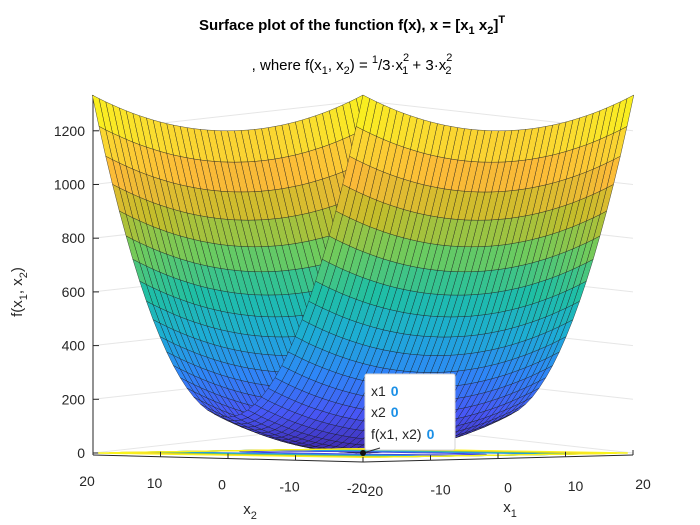 The image size is (700, 525). Describe the element at coordinates (74, 292) in the screenshot. I see `z-tick-label: 600` at that location.